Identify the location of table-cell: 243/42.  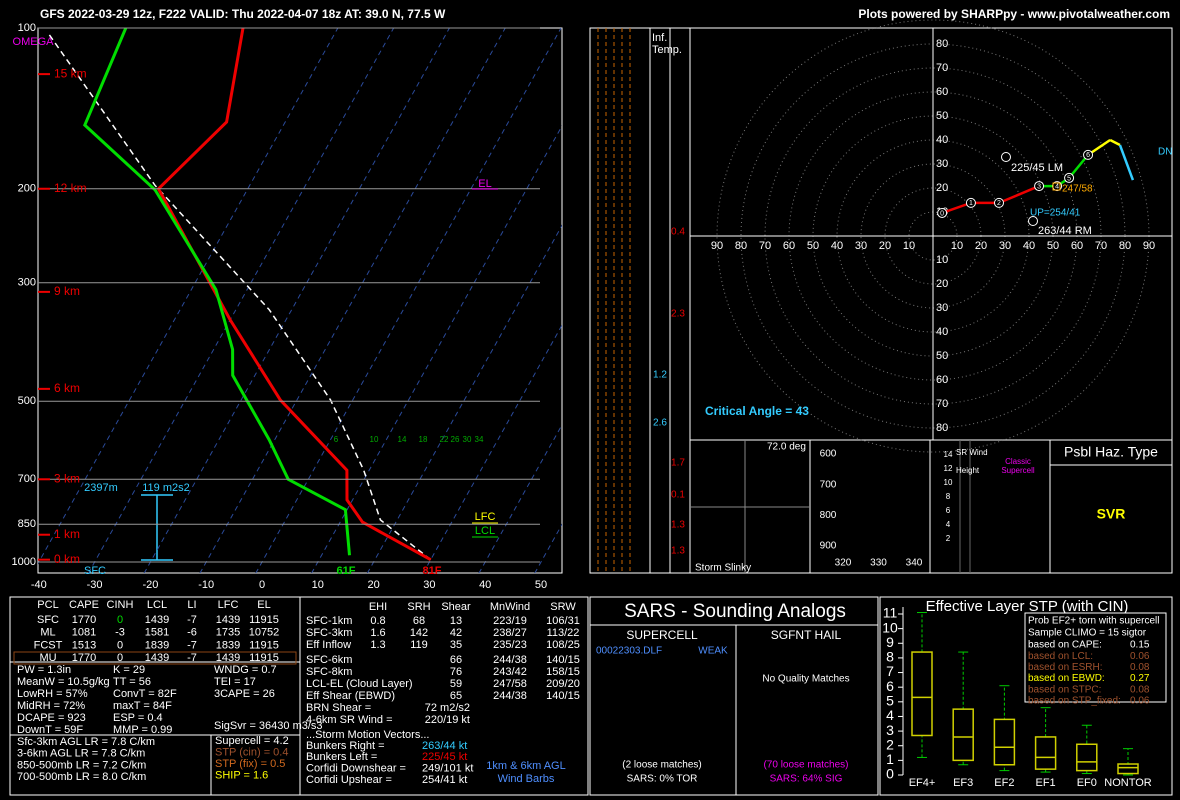
(510, 672).